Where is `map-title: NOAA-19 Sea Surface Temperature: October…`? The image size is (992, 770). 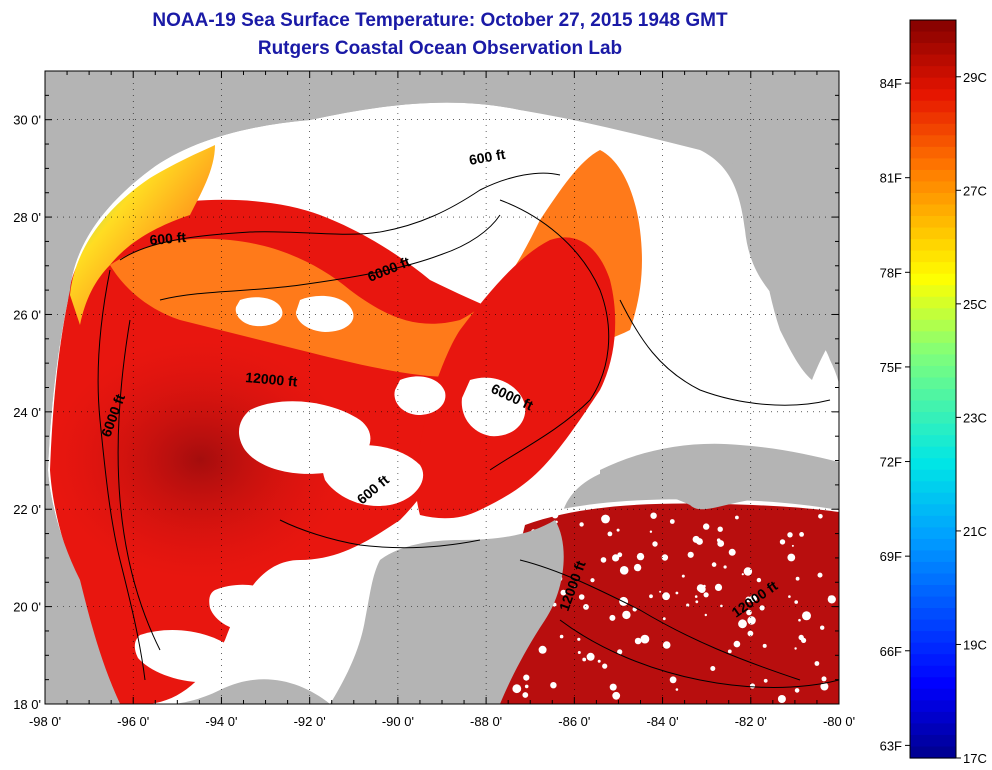 map-title: NOAA-19 Sea Surface Temperature: October… is located at coordinates (440, 20).